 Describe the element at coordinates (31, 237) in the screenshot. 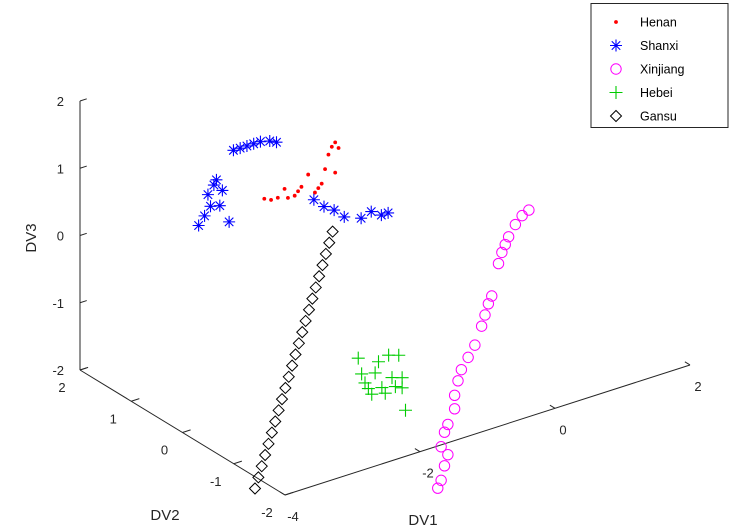

I see `z-axis-label: DV3` at that location.